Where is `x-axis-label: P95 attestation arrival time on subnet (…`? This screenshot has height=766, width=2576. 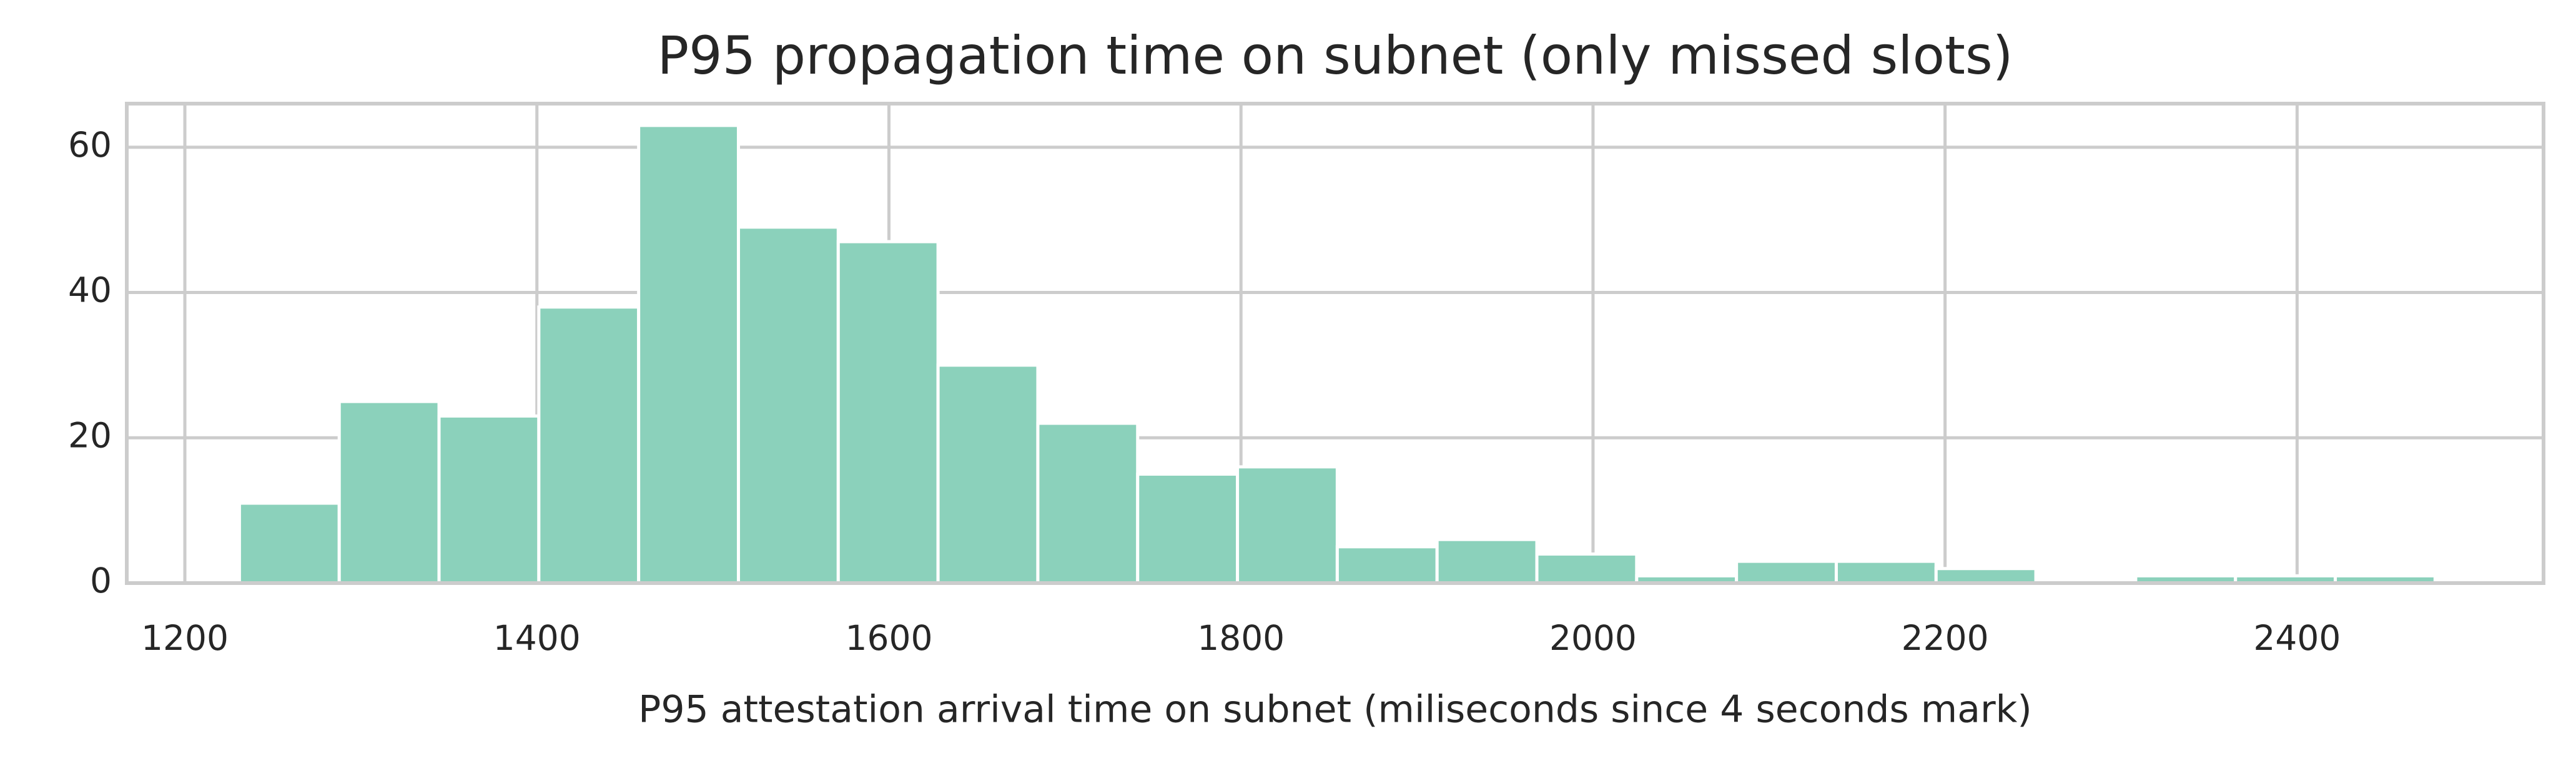
x-axis-label: P95 attestation arrival time on subnet (… is located at coordinates (1335, 710).